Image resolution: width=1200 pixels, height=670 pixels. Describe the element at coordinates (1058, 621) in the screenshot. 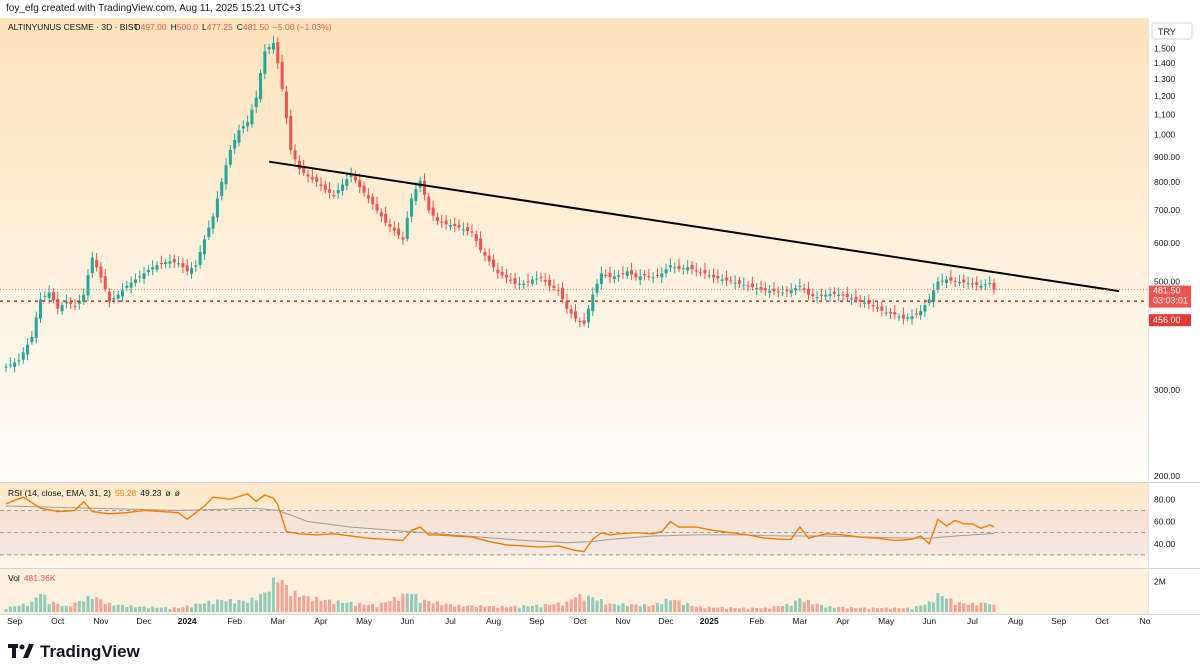

I see `time-tick-label: Sep` at that location.